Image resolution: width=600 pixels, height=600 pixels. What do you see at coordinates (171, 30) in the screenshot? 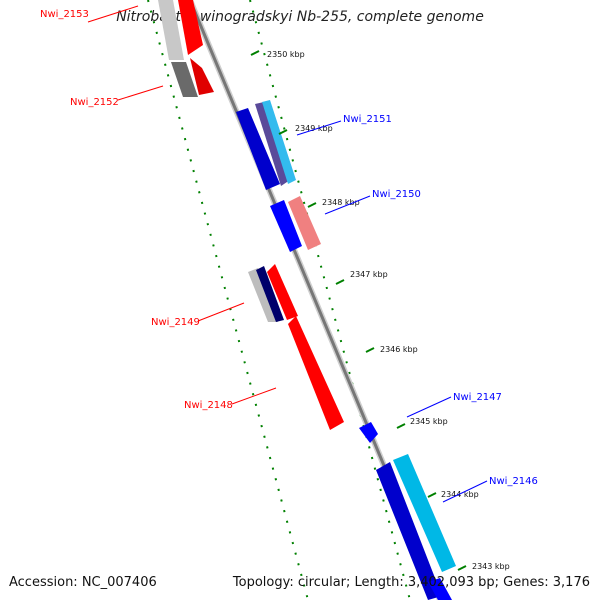
I see `gene-segment-grey-top` at bounding box center [171, 30].